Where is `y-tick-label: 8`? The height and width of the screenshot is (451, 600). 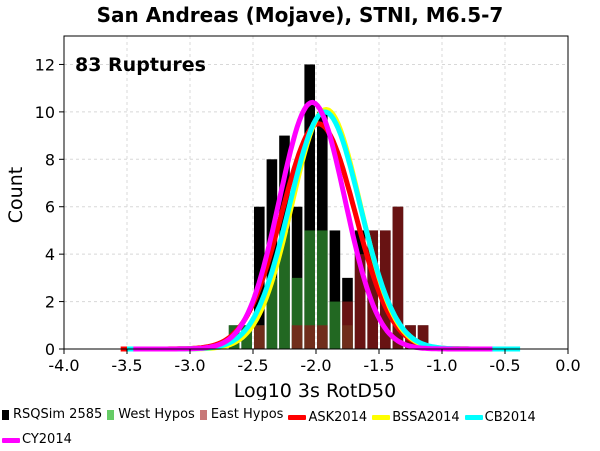 y-tick-label: 8 is located at coordinates (50, 159).